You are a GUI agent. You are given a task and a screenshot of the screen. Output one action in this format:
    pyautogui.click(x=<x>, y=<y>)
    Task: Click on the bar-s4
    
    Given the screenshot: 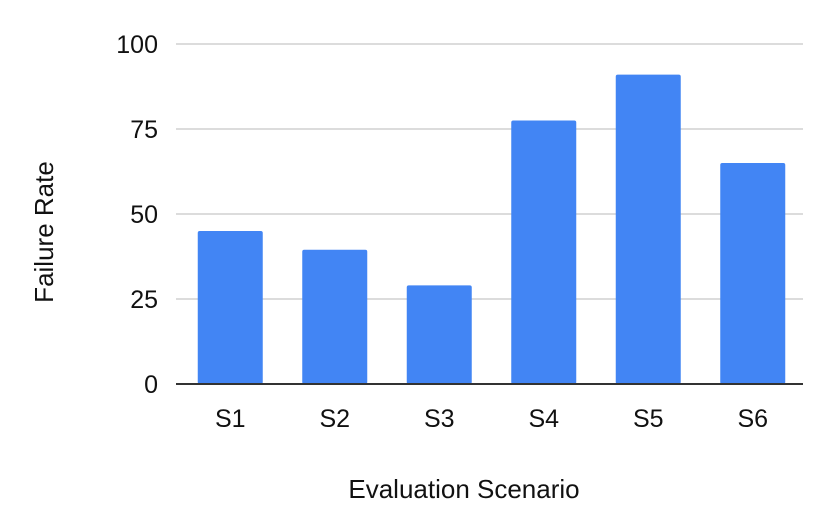 What is the action you would take?
    pyautogui.click(x=544, y=252)
    